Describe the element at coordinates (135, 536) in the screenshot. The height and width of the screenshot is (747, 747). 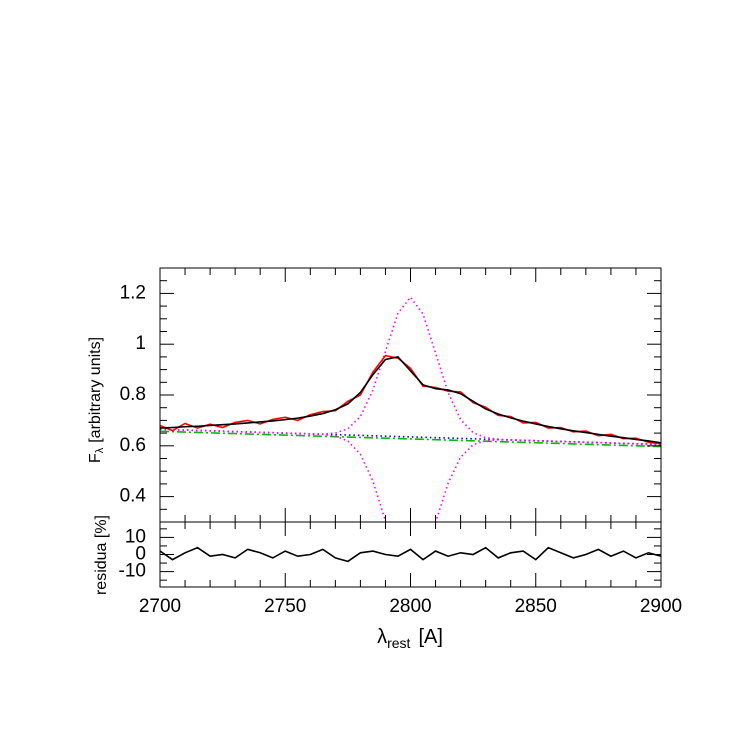
I see `y-tick-label: 10` at that location.